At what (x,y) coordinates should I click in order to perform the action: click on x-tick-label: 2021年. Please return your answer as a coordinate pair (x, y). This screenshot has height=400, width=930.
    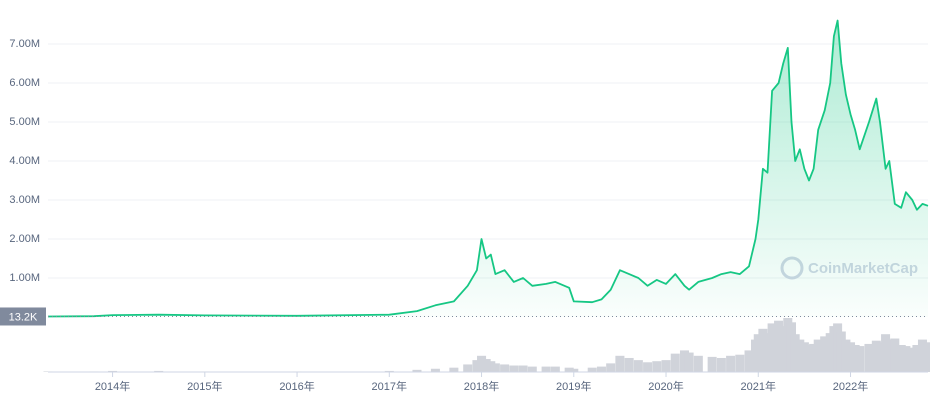
    Looking at the image, I should click on (758, 386).